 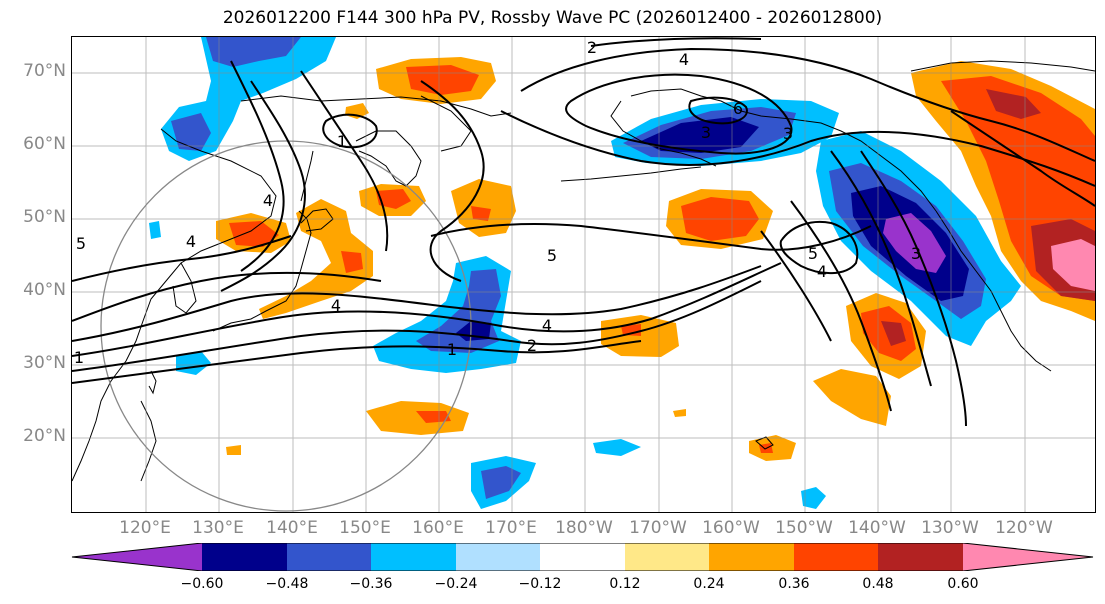 What do you see at coordinates (446, 123) in the screenshot?
I see `coast-chukotka` at bounding box center [446, 123].